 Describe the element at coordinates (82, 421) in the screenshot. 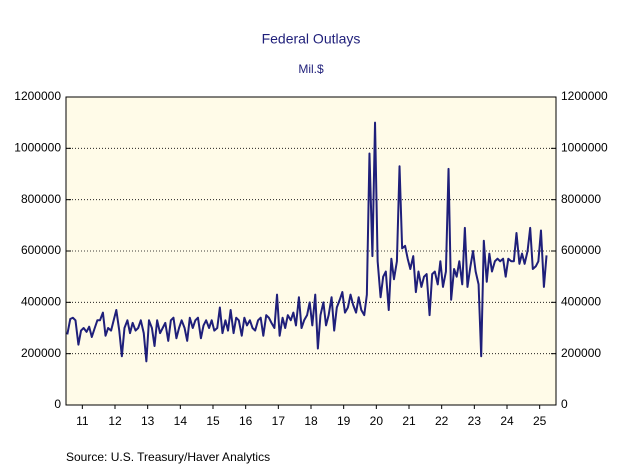

I see `x-tick-label: 11` at that location.